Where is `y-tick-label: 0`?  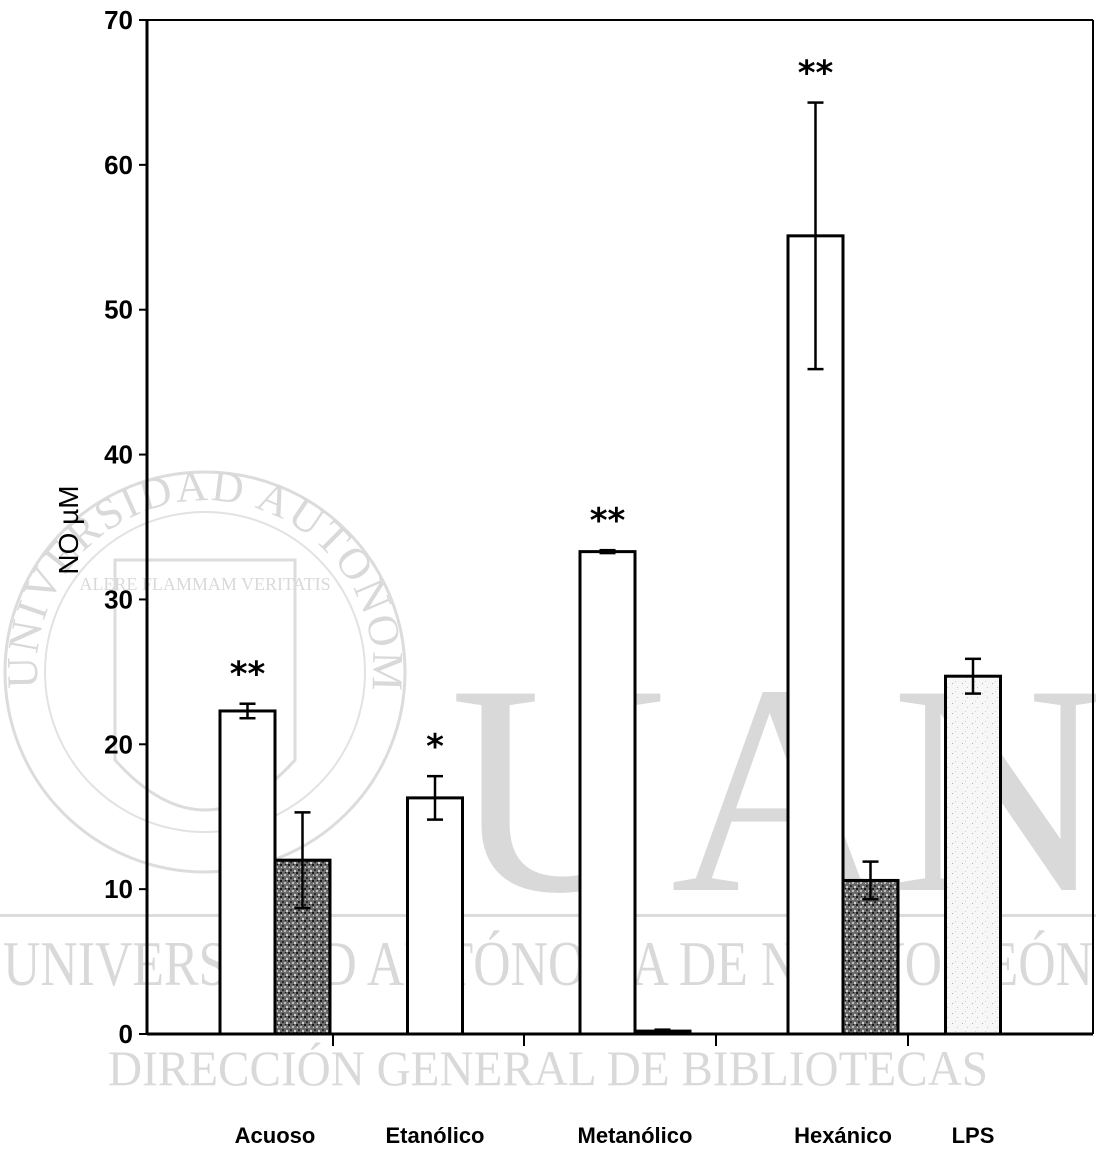 y-tick-label: 0 is located at coordinates (126, 1034).